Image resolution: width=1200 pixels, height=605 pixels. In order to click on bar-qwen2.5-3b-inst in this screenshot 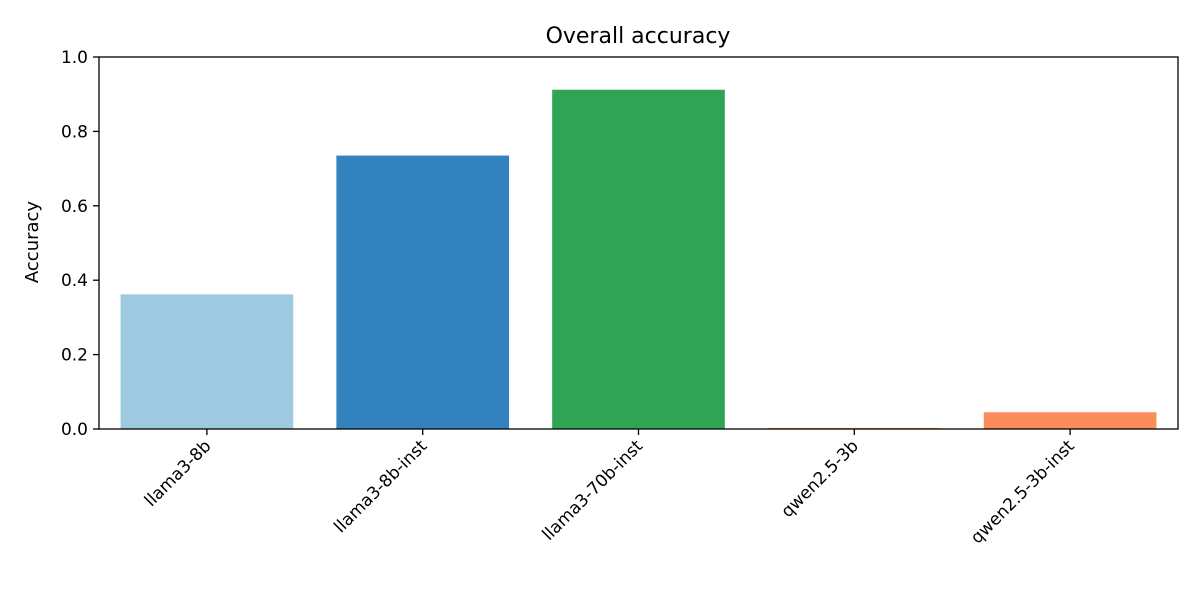, I will do `click(1070, 420)`.